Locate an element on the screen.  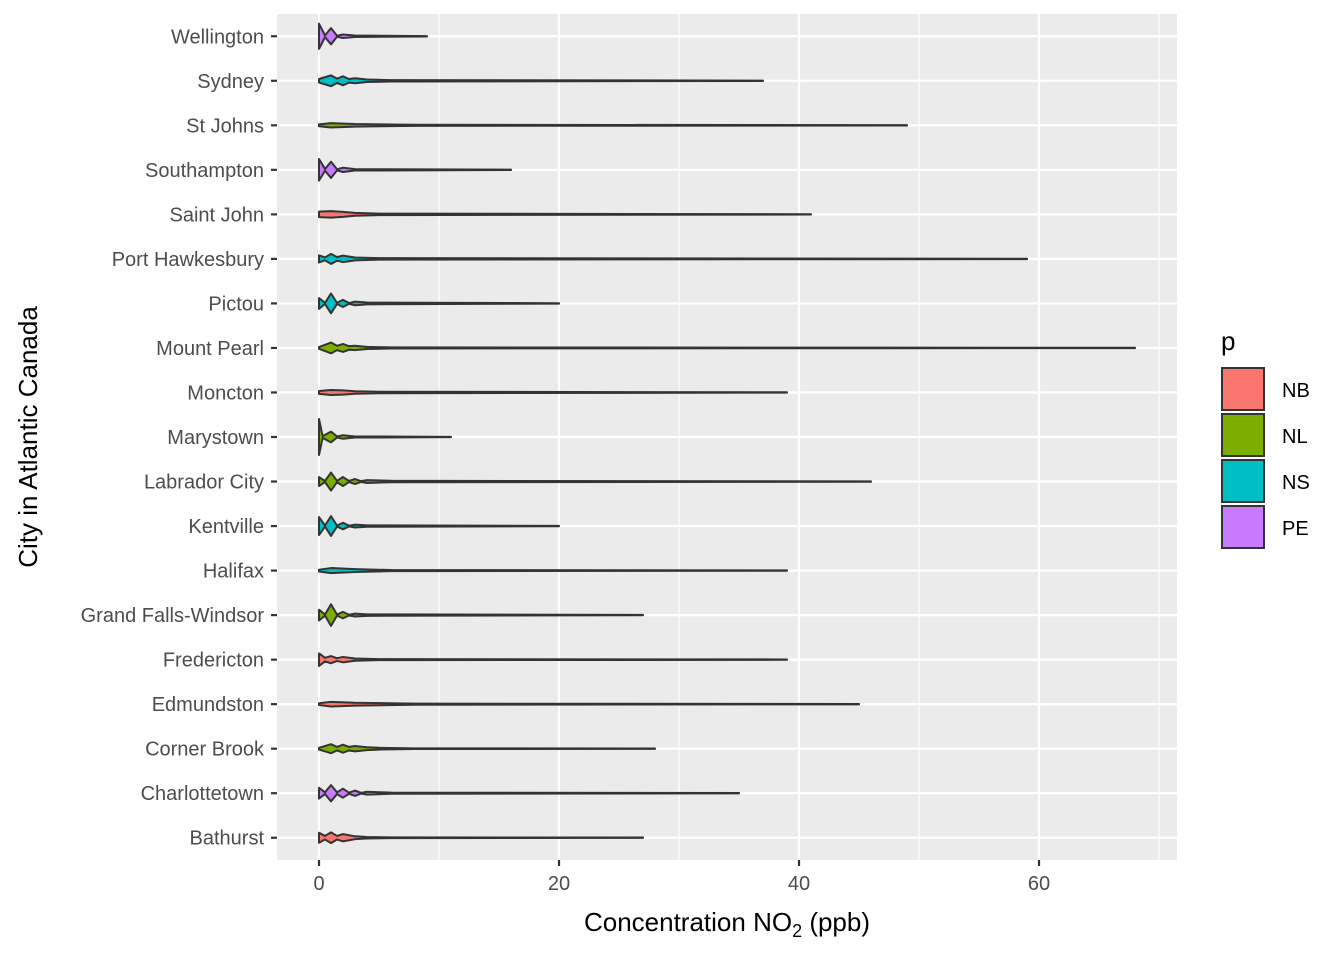
y-tick-label: Halifax is located at coordinates (233, 572).